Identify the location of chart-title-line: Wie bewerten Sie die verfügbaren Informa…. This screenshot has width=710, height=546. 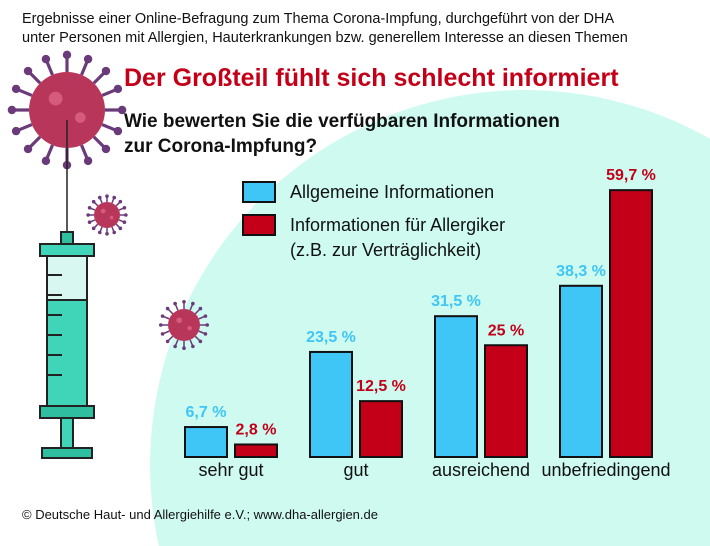
(342, 121).